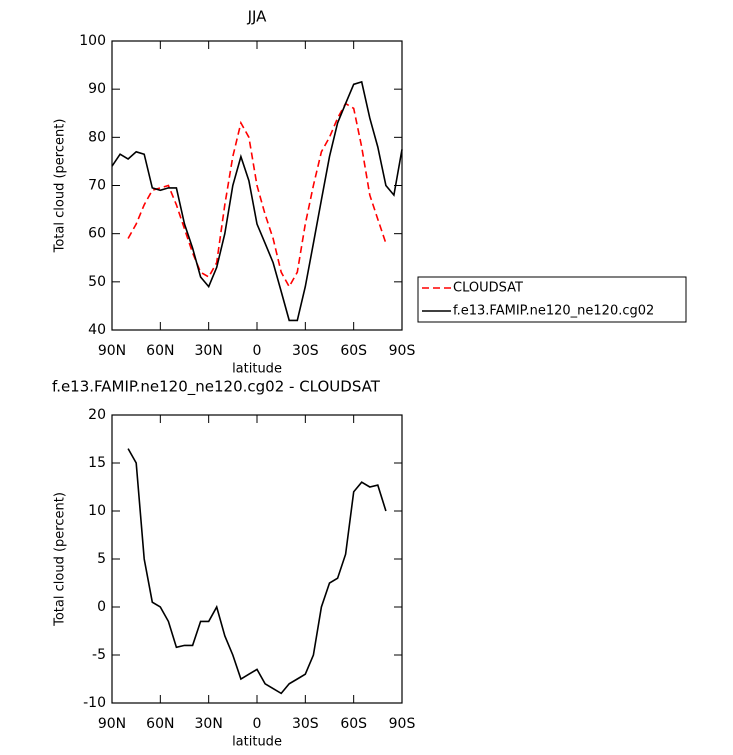 Image resolution: width=733 pixels, height=755 pixels. What do you see at coordinates (553, 311) in the screenshot?
I see `legend-label: f.e13.FAMIP.ne120_ne120.cg02` at bounding box center [553, 311].